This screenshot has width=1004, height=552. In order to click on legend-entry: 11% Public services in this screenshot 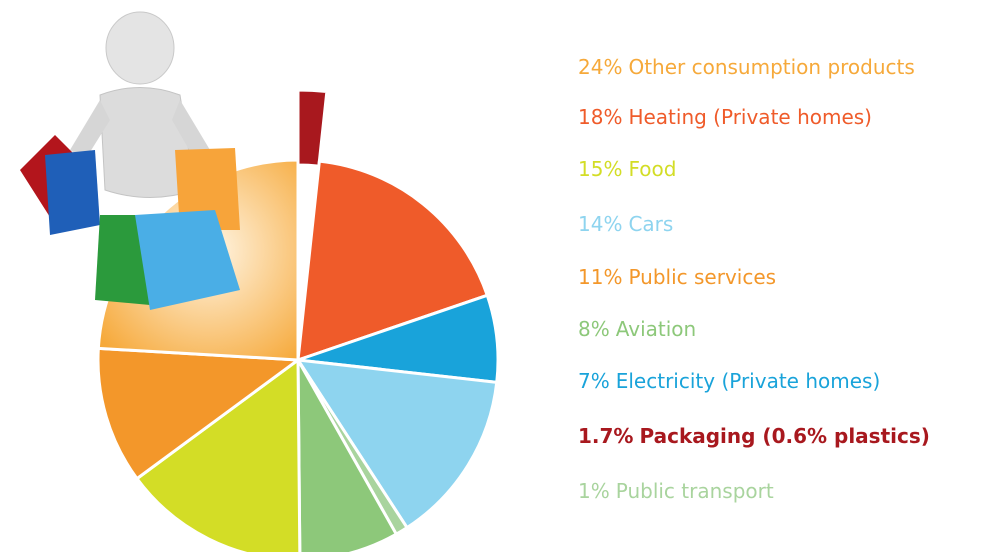, I will do `click(677, 277)`.